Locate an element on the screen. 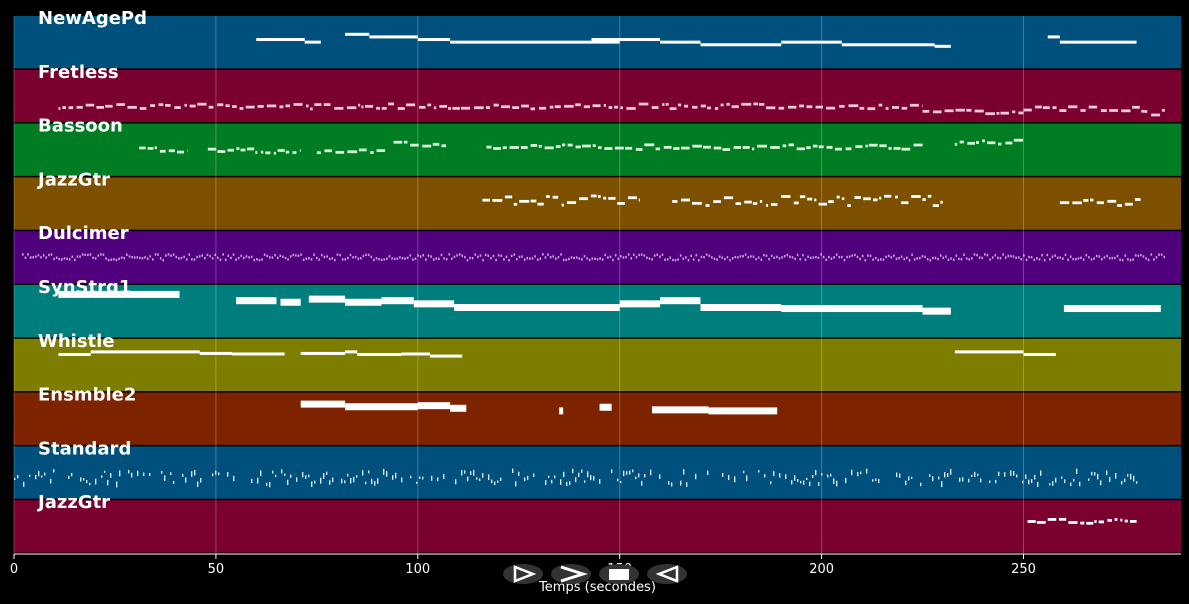 This screenshot has width=1189, height=604. rewind-button is located at coordinates (667, 574).